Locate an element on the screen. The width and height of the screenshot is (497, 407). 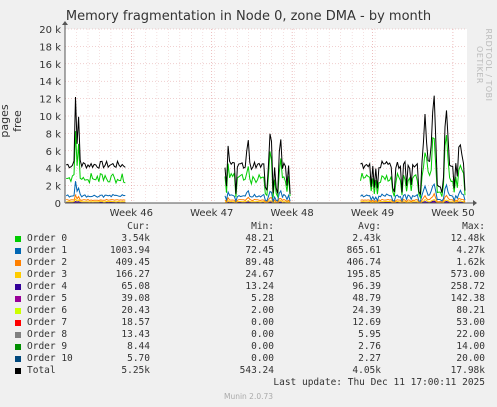
legend-min: 24.67 is located at coordinates (259, 274).